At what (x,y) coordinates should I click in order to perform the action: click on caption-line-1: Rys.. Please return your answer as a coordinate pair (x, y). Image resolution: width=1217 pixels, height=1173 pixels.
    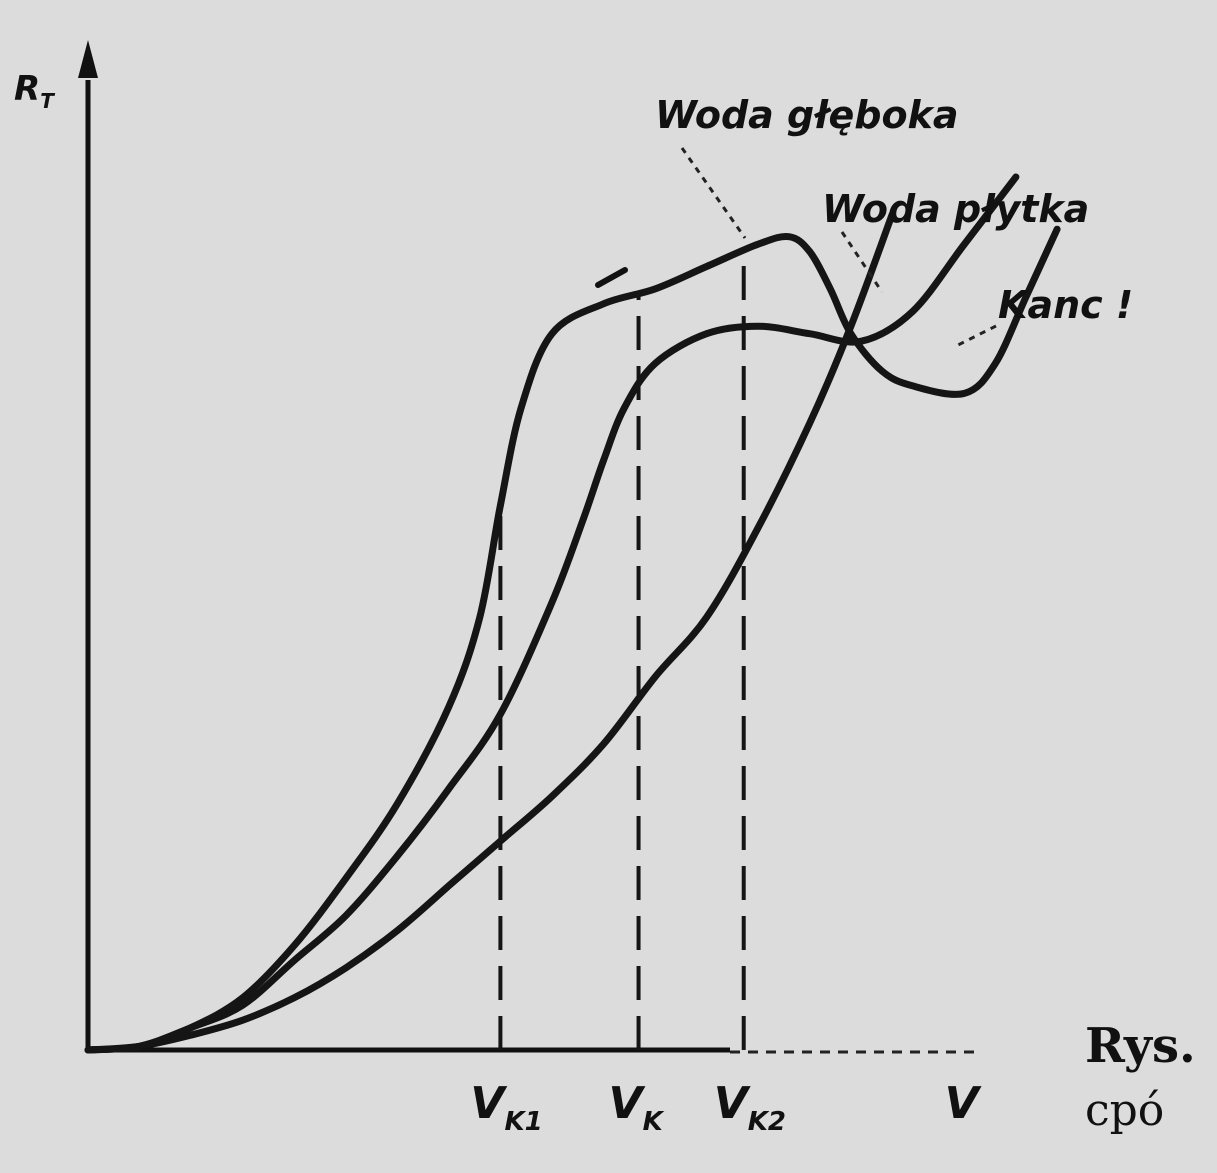
    Looking at the image, I should click on (1140, 1046).